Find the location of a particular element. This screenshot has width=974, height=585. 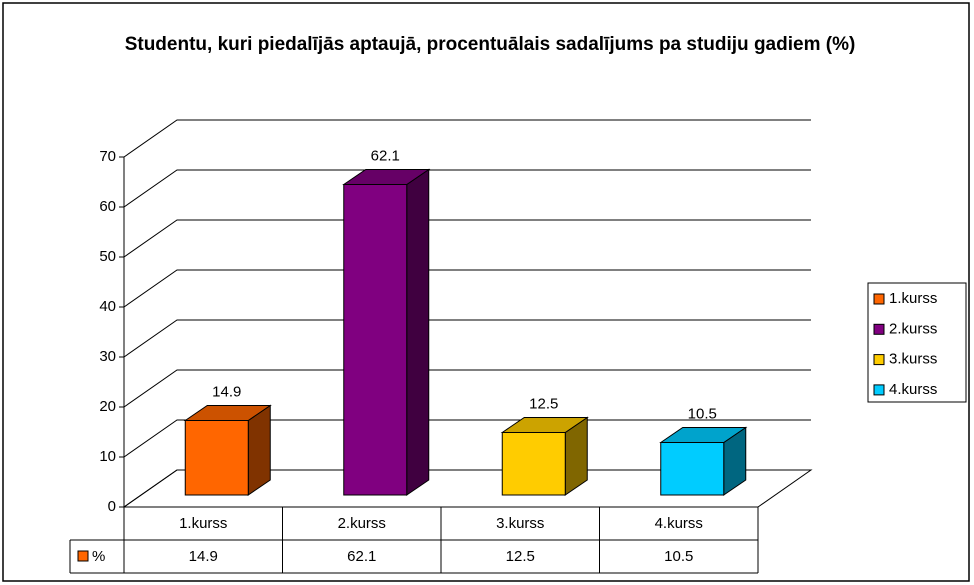

data-label: 12.5 is located at coordinates (543, 403).